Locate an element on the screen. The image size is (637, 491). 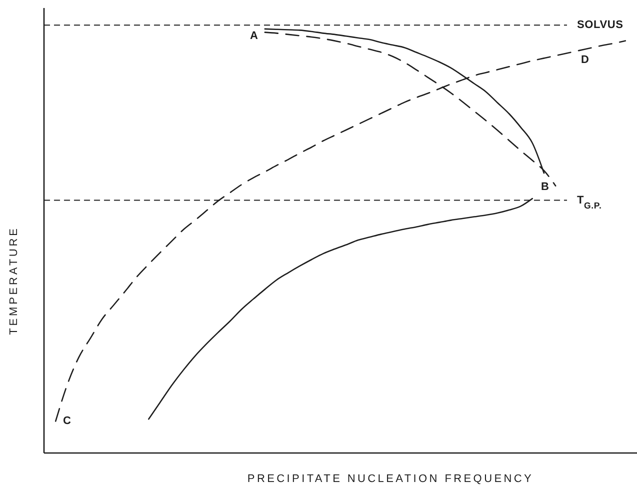
annotation: C is located at coordinates (67, 421).